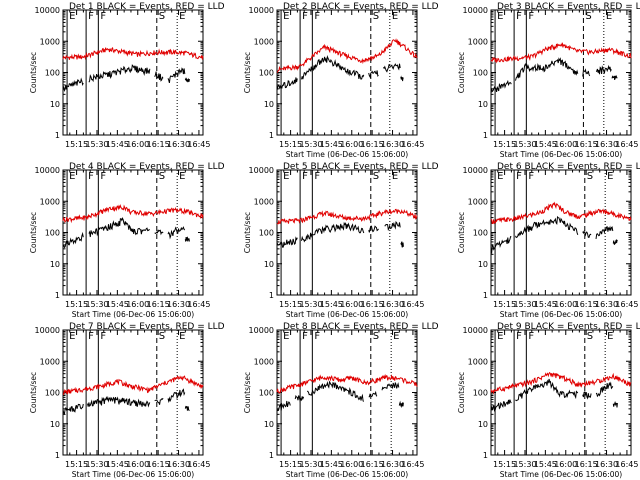 The width and height of the screenshot is (640, 480). Describe the element at coordinates (147, 327) in the screenshot. I see `panel-title: Det 7 BLACK = Events, RED = LLD` at that location.